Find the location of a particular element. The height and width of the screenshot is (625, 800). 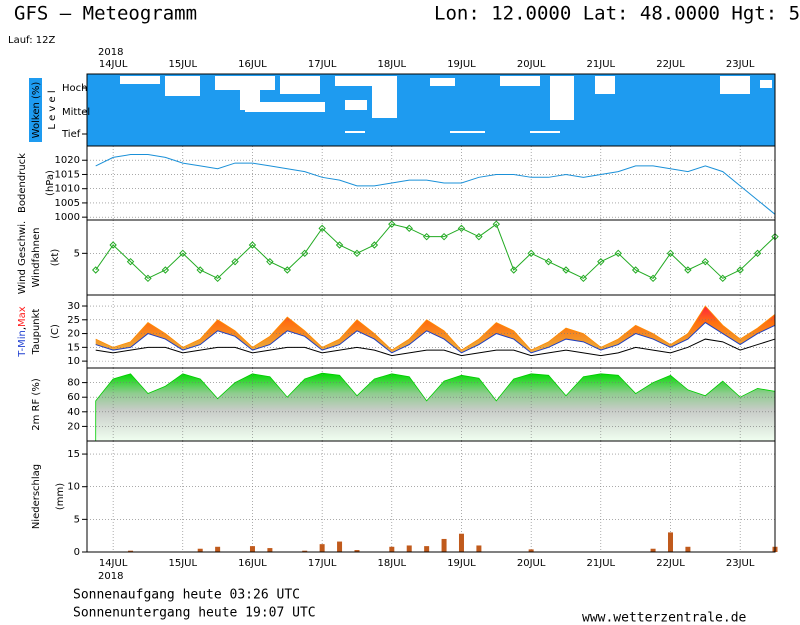

y-tick-label: 1005 is located at coordinates (67, 203).